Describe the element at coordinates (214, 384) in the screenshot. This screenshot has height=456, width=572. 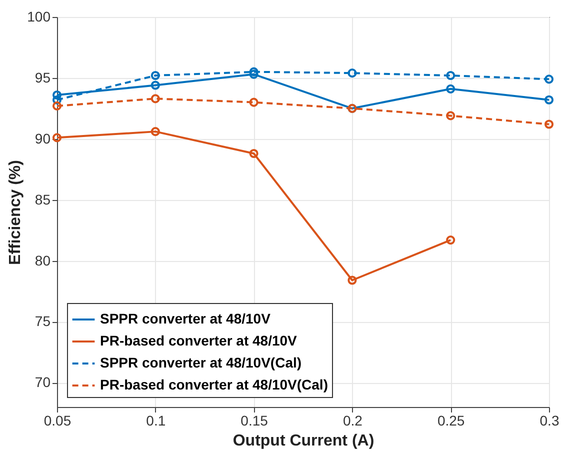
I see `legend-label: PR-based converter at 48/10V(Cal)` at that location.